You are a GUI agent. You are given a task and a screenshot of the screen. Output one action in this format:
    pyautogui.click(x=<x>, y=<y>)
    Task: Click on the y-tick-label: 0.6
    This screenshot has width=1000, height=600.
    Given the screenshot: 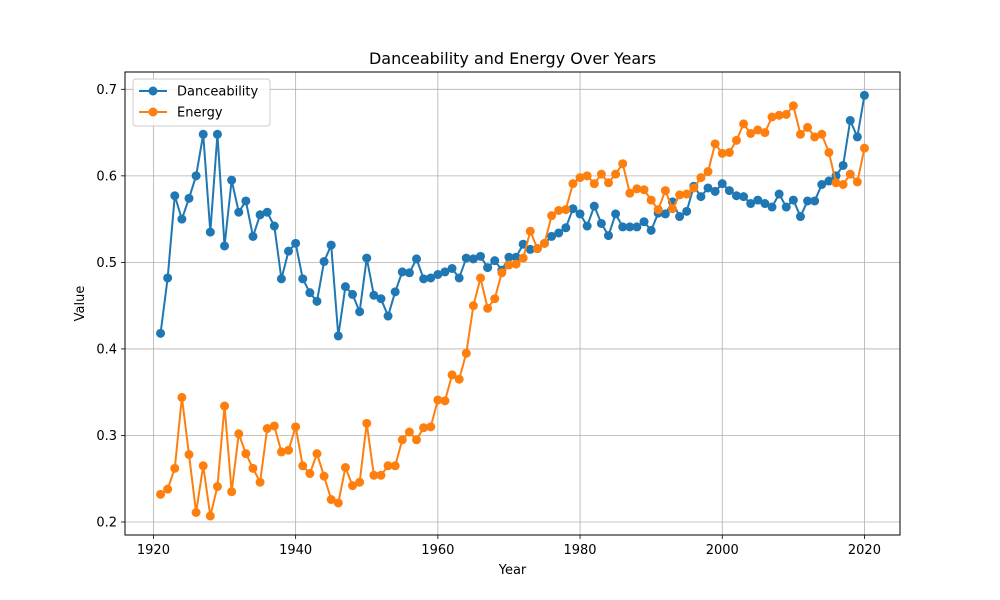 What is the action you would take?
    pyautogui.click(x=106, y=176)
    